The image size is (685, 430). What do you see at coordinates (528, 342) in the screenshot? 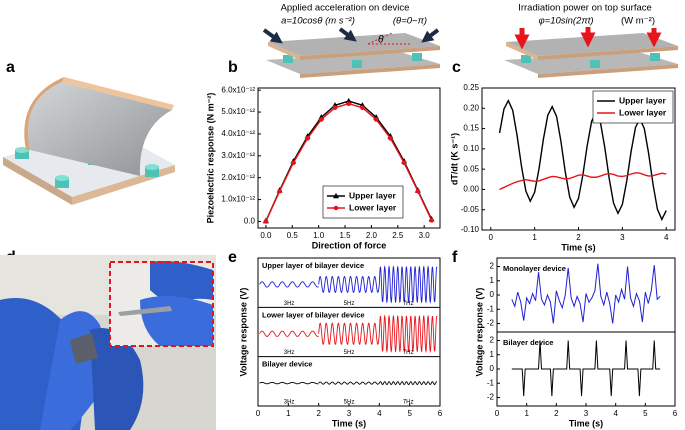
I see `subplot-title: Bilayer device` at bounding box center [528, 342].